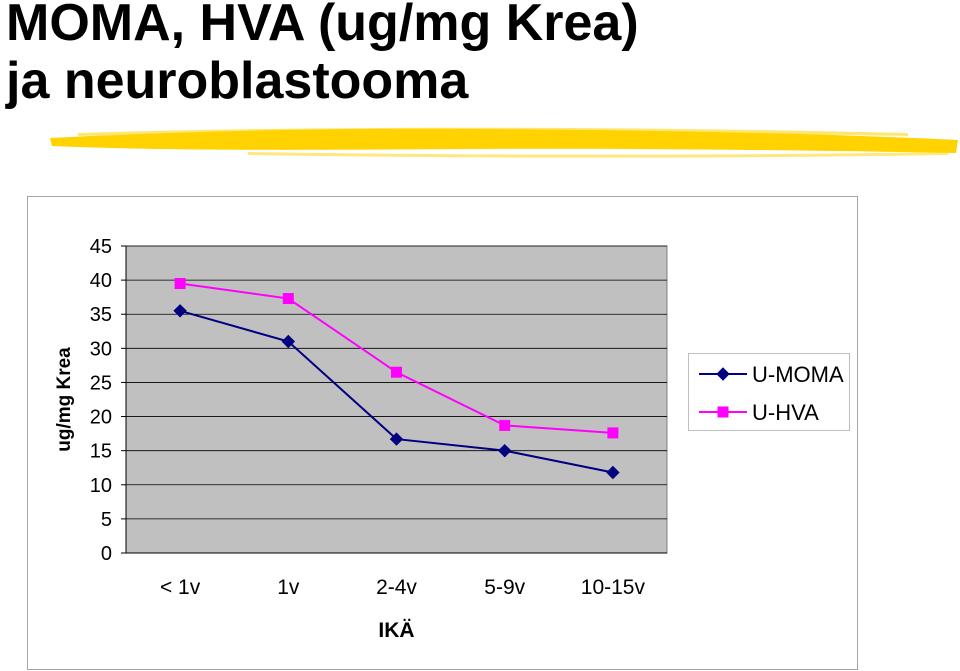 The height and width of the screenshot is (671, 960). I want to click on y-tick-label: 20, so click(101, 418).